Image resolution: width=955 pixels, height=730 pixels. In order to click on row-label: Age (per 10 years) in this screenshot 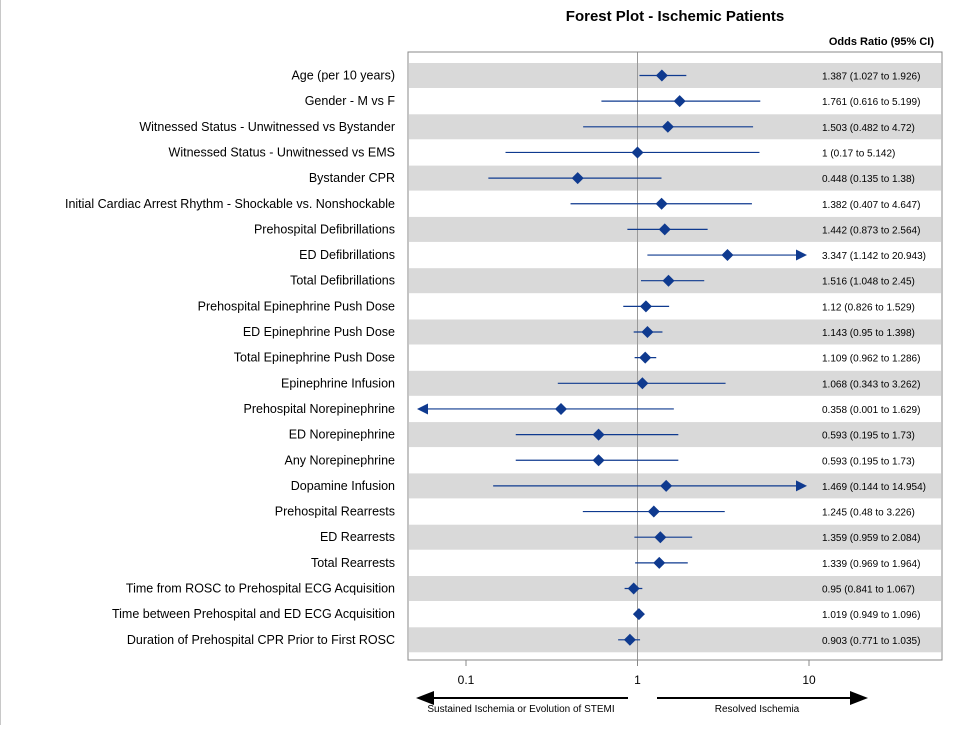, I will do `click(343, 76)`.